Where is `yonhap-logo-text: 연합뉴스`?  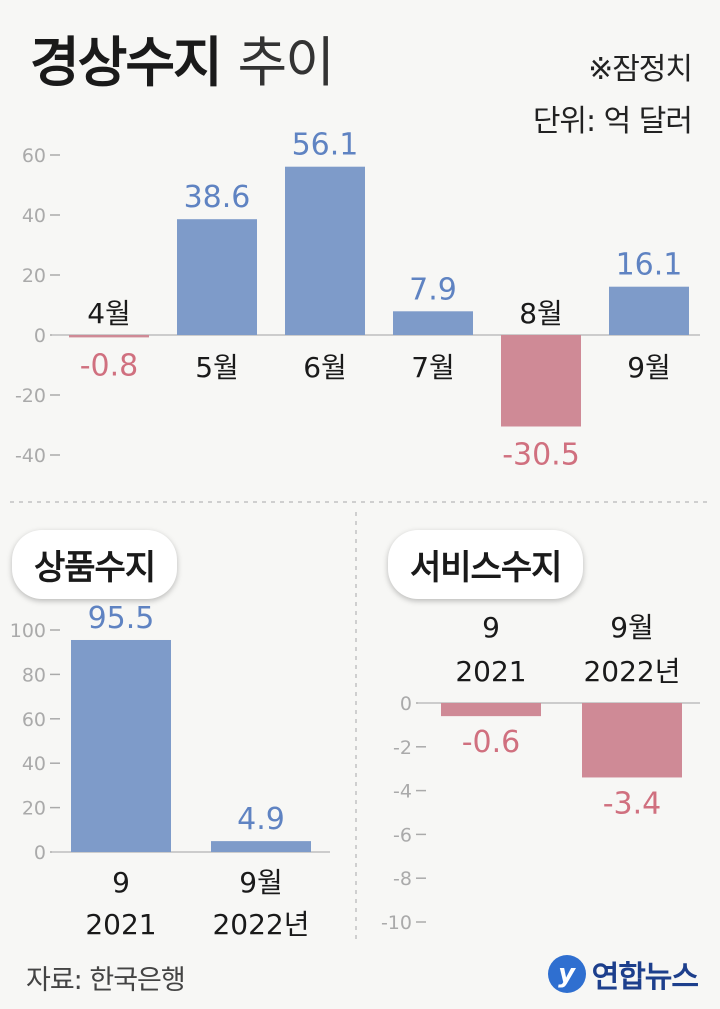 yonhap-logo-text: 연합뉴스 is located at coordinates (645, 977).